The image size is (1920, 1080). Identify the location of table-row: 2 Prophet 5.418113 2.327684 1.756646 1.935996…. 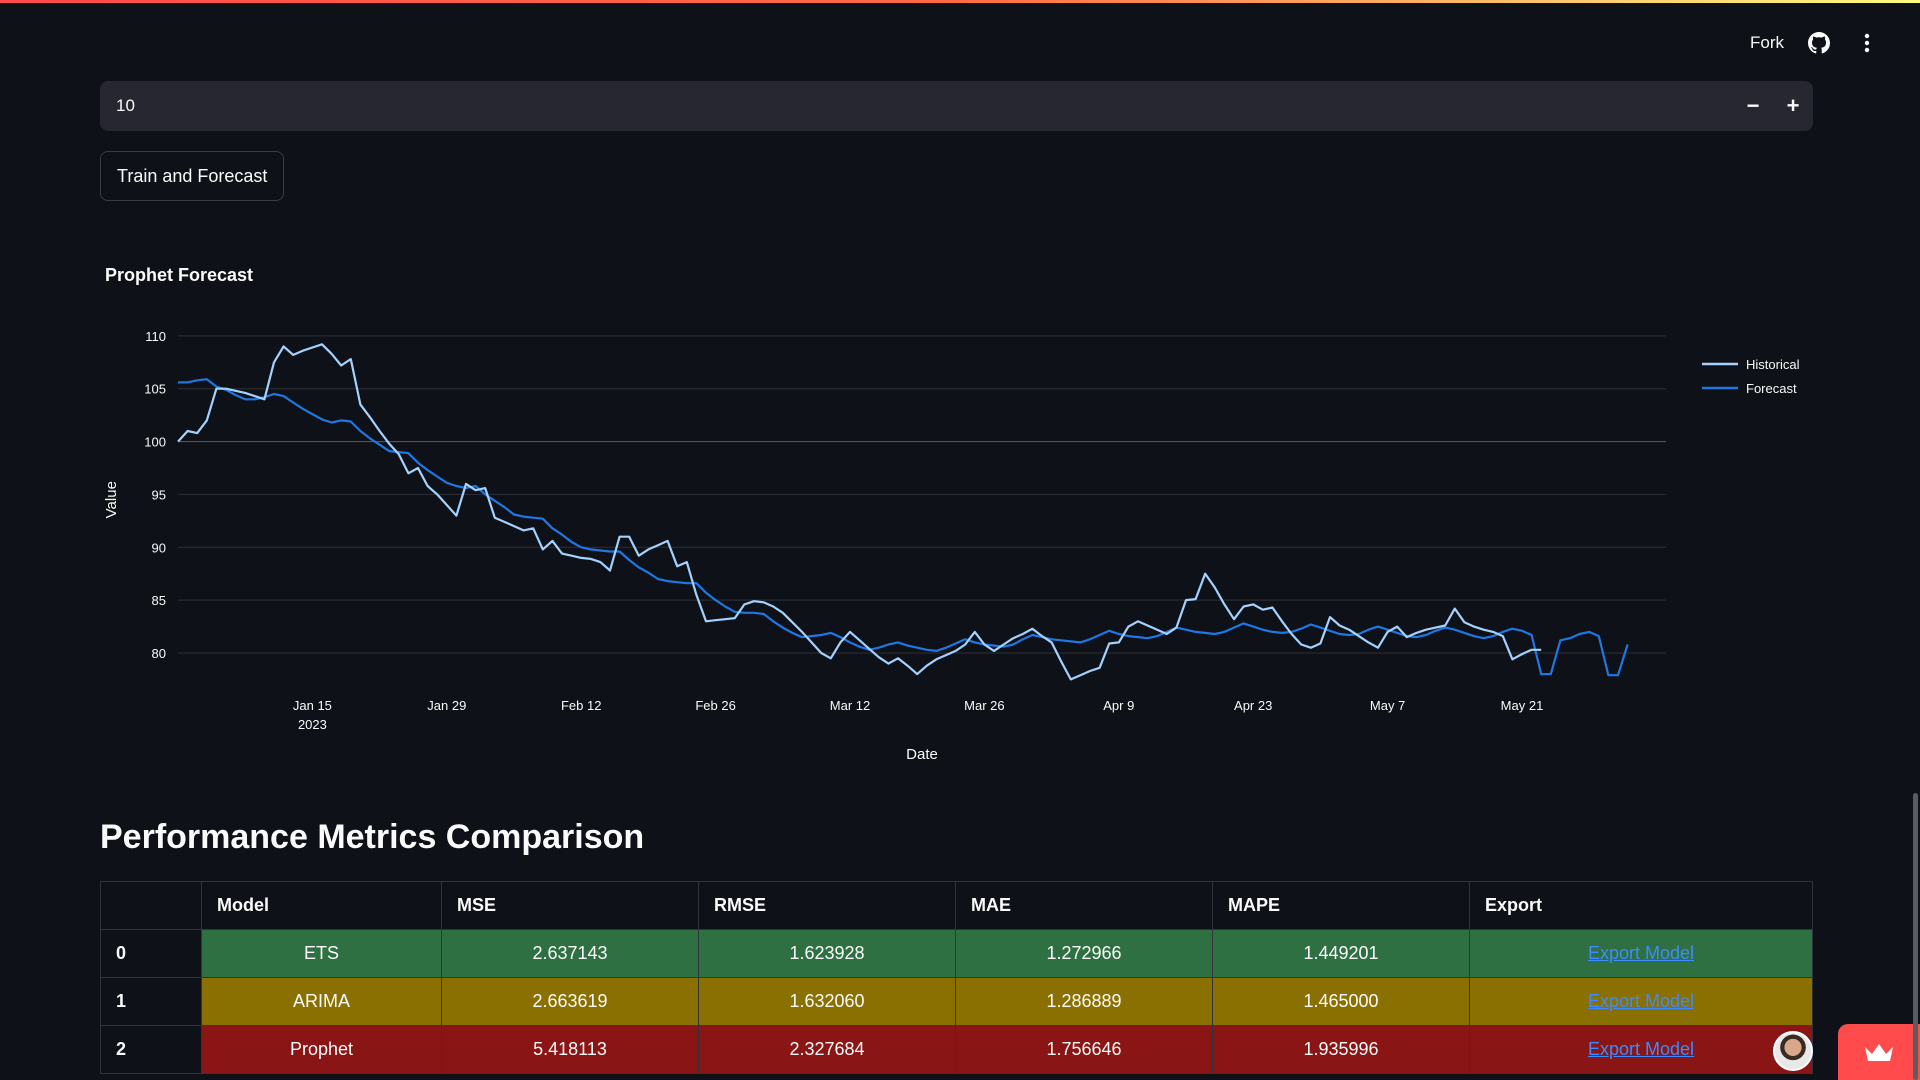
(956, 1049).